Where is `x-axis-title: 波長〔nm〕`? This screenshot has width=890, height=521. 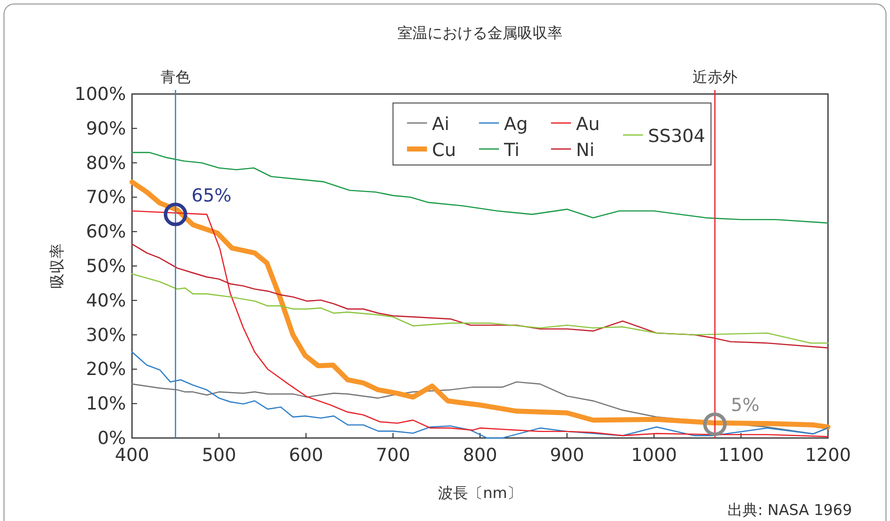
x-axis-title: 波長〔nm〕 is located at coordinates (480, 493).